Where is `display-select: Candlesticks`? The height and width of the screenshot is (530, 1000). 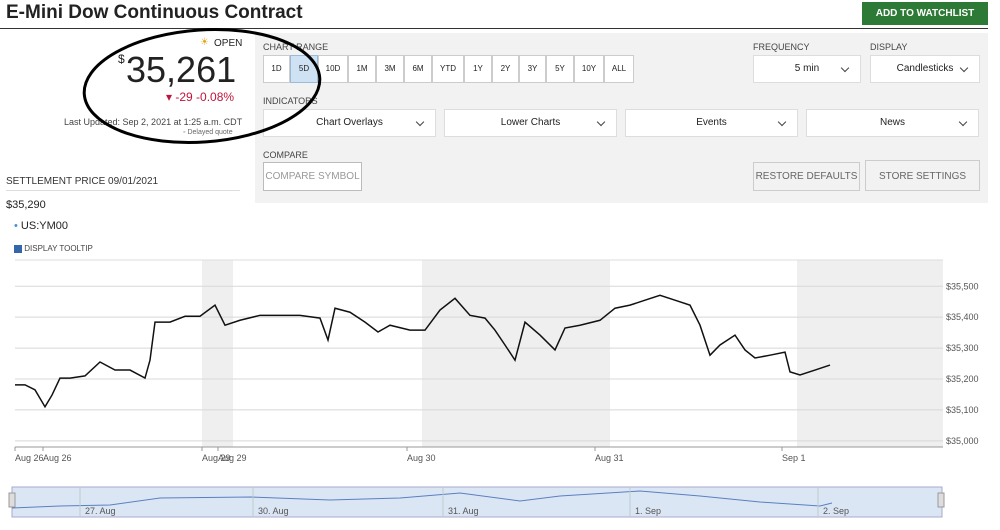 display-select: Candlesticks is located at coordinates (925, 69).